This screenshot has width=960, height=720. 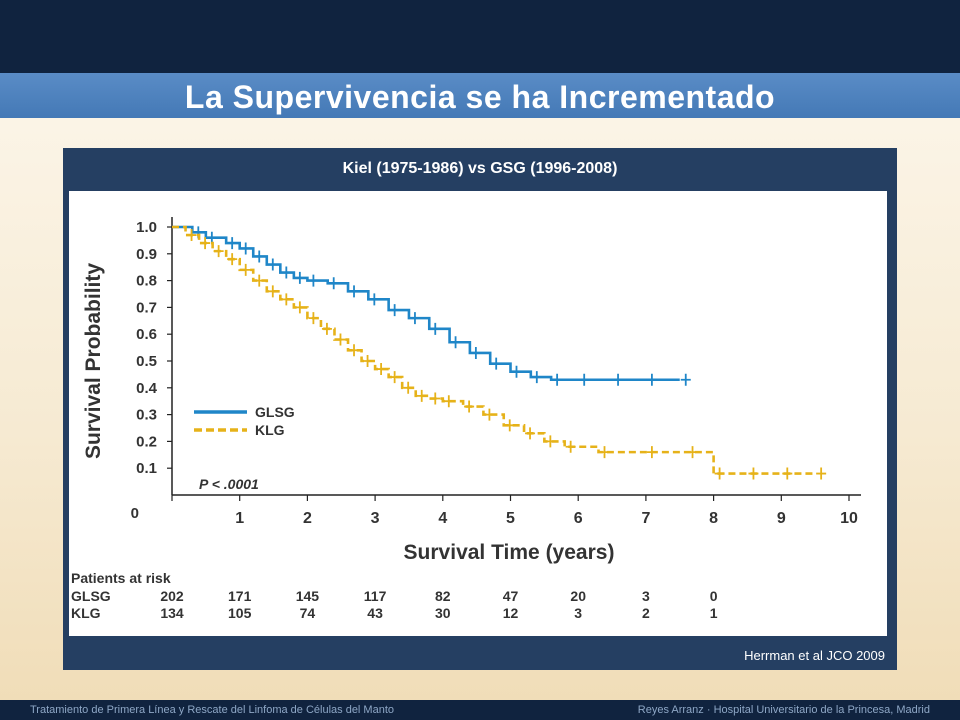 What do you see at coordinates (480, 168) in the screenshot?
I see `panel-title: Kiel (1975-1986) vs GSG (1996-2008)` at bounding box center [480, 168].